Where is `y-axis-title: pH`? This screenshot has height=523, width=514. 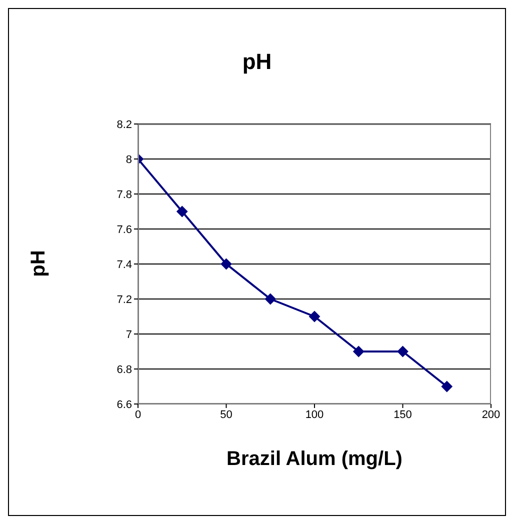
y-axis-title: pH is located at coordinates (39, 264).